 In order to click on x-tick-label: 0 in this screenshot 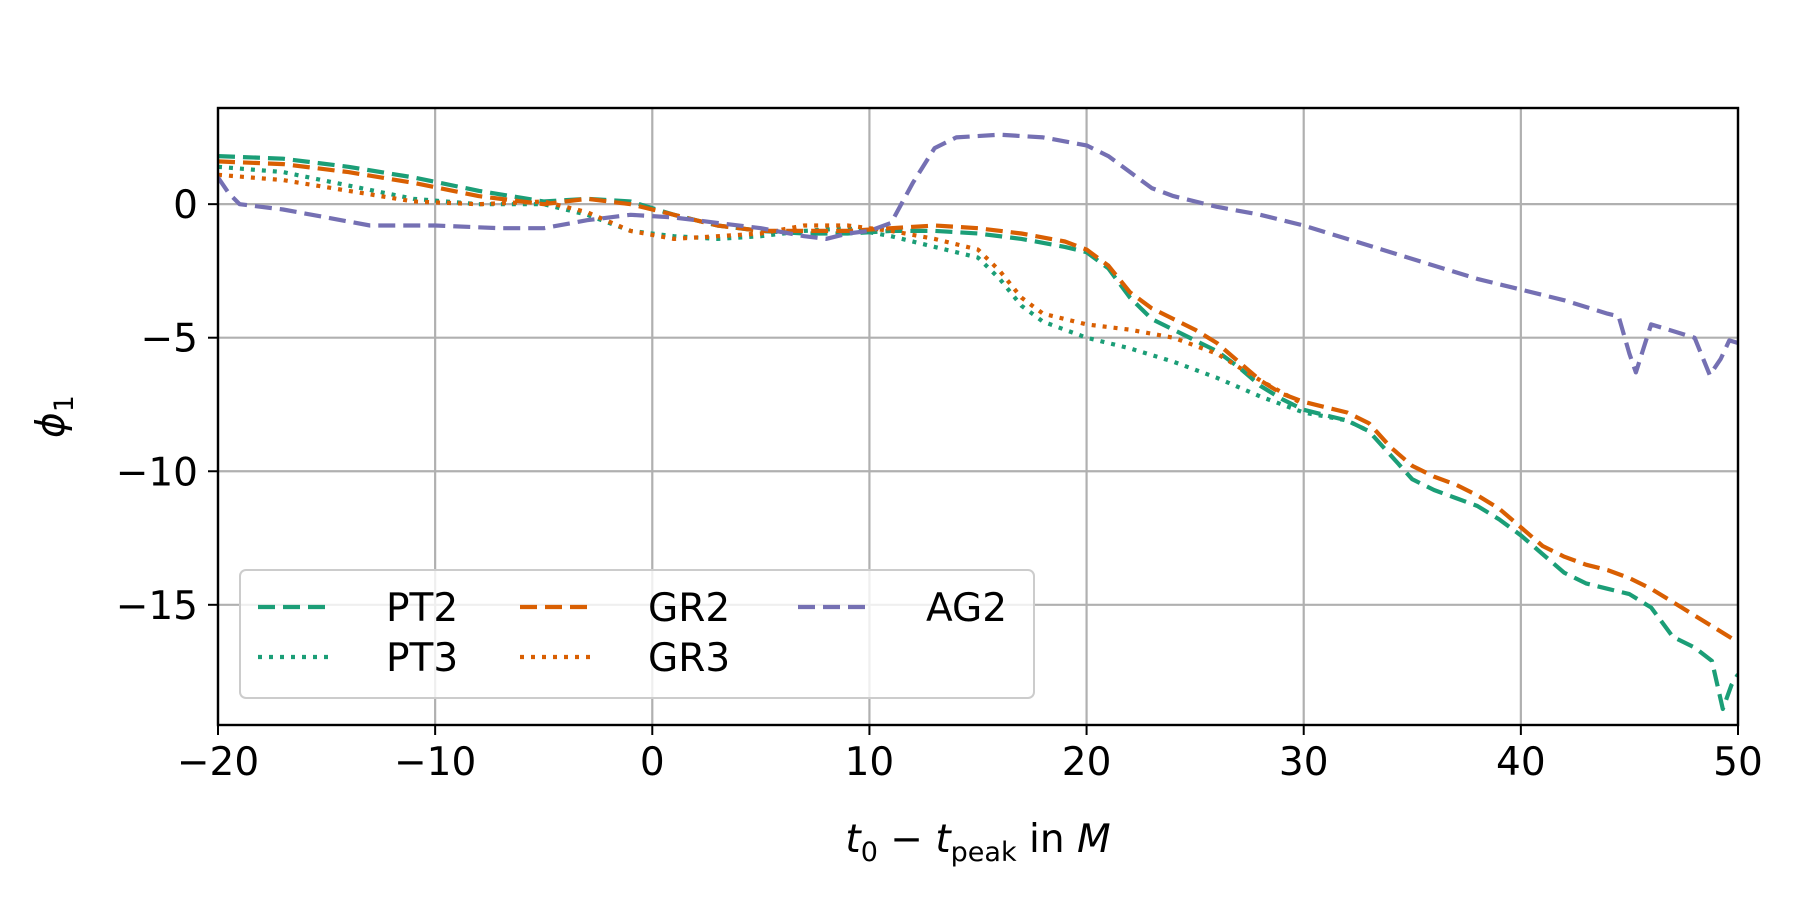, I will do `click(652, 762)`.